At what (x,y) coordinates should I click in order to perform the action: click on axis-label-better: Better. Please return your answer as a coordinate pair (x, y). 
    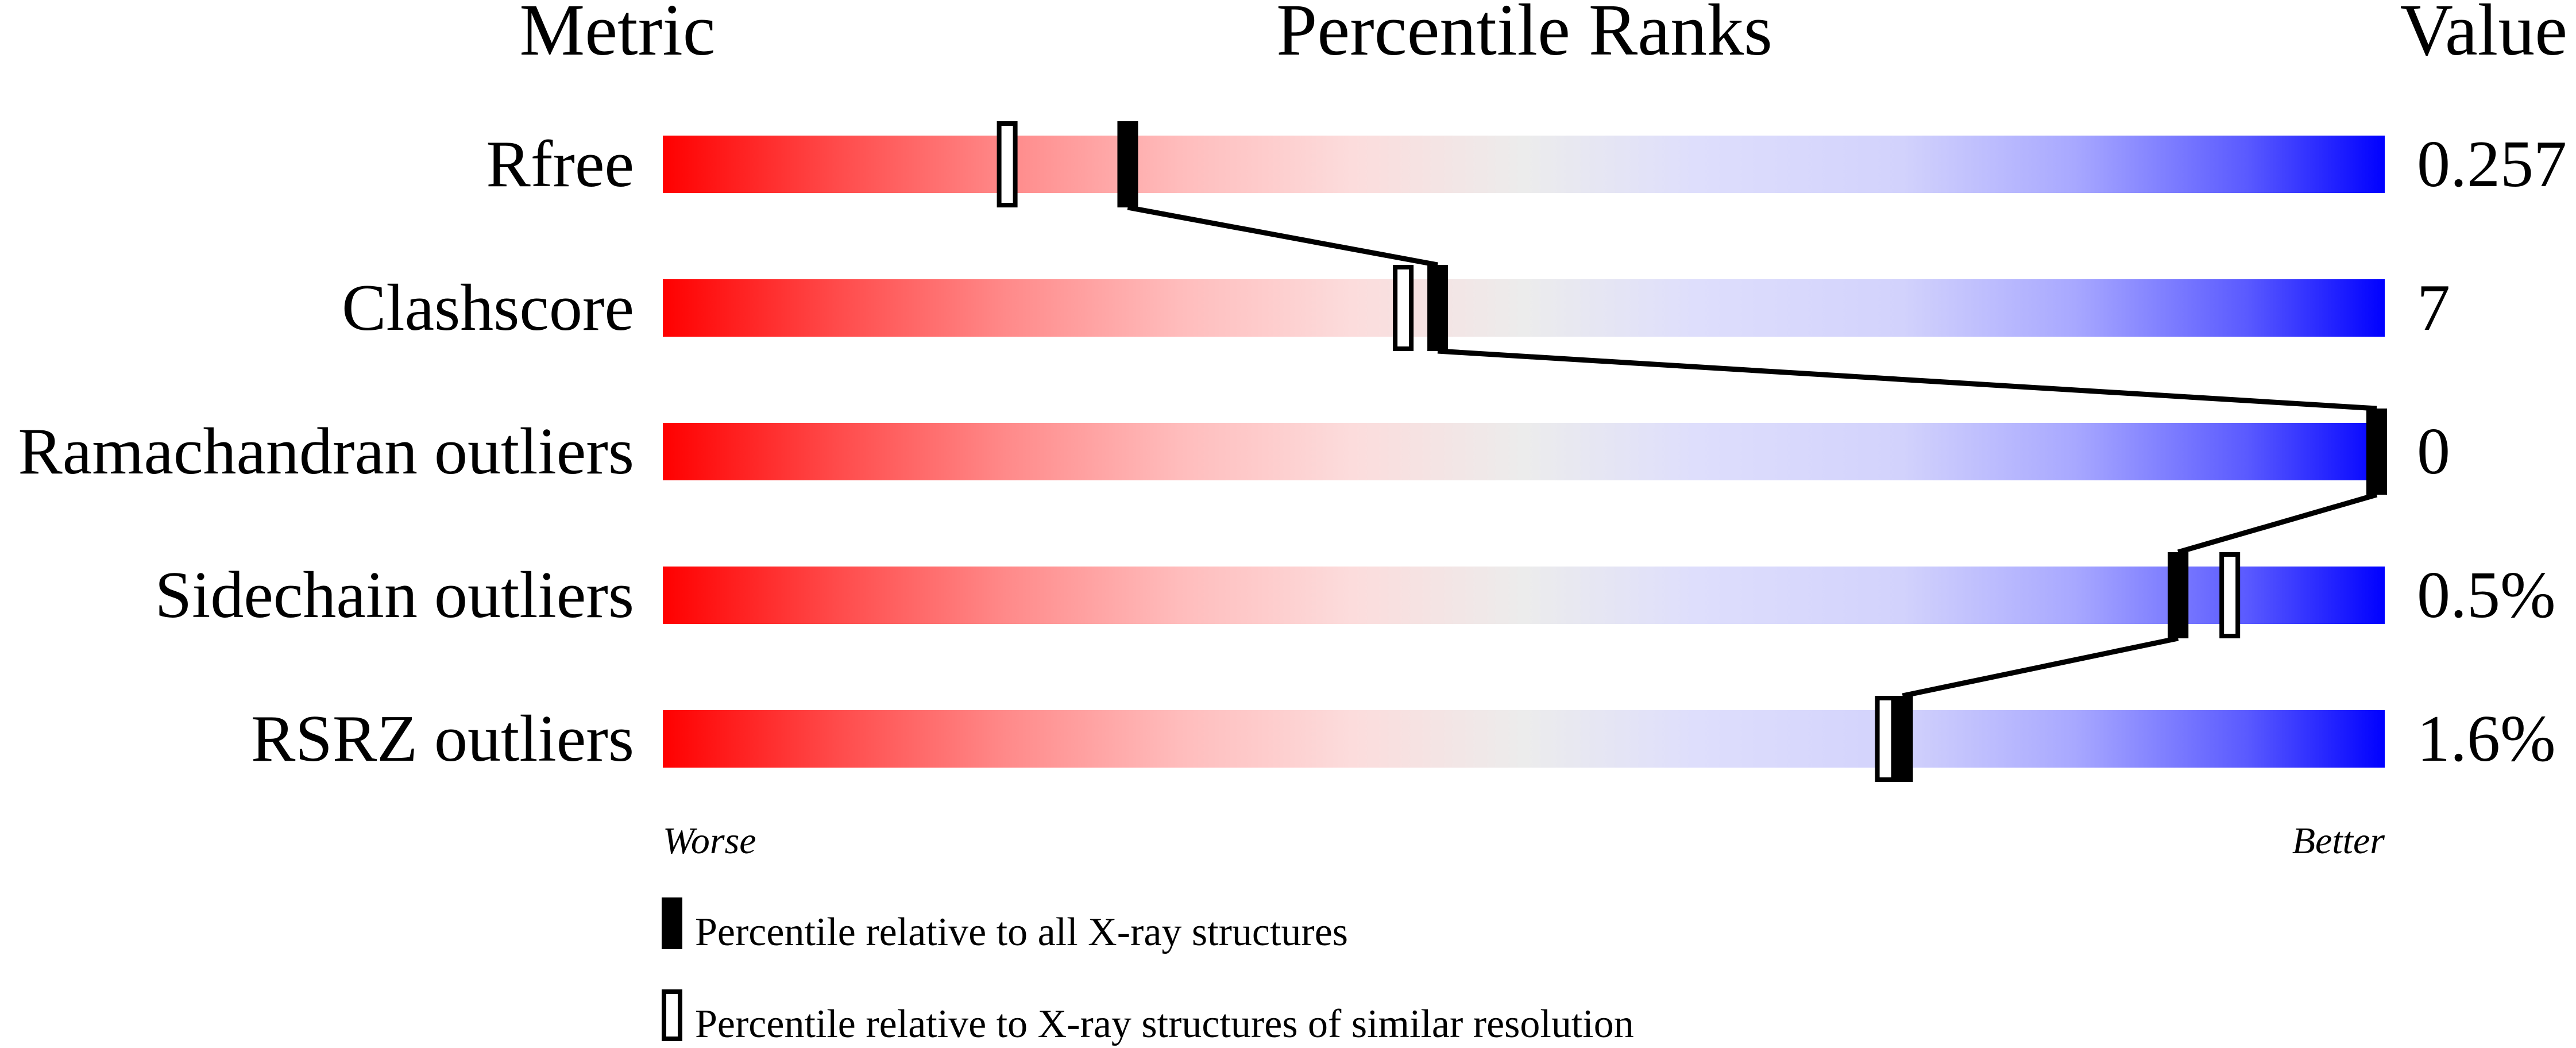
    Looking at the image, I should click on (2338, 841).